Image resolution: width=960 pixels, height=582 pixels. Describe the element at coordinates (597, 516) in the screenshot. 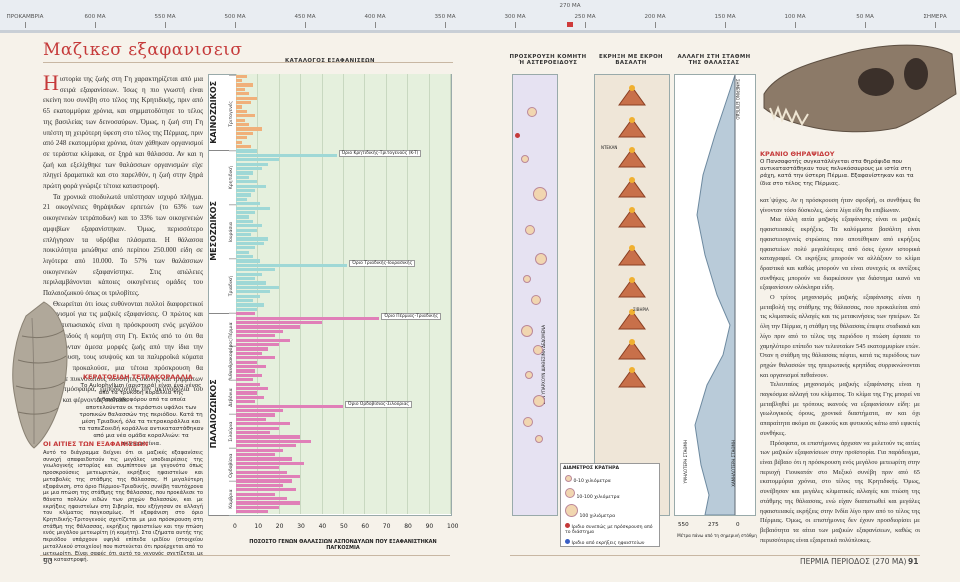

I see `legend-item-large: 100 χιλιόμετρα` at that location.